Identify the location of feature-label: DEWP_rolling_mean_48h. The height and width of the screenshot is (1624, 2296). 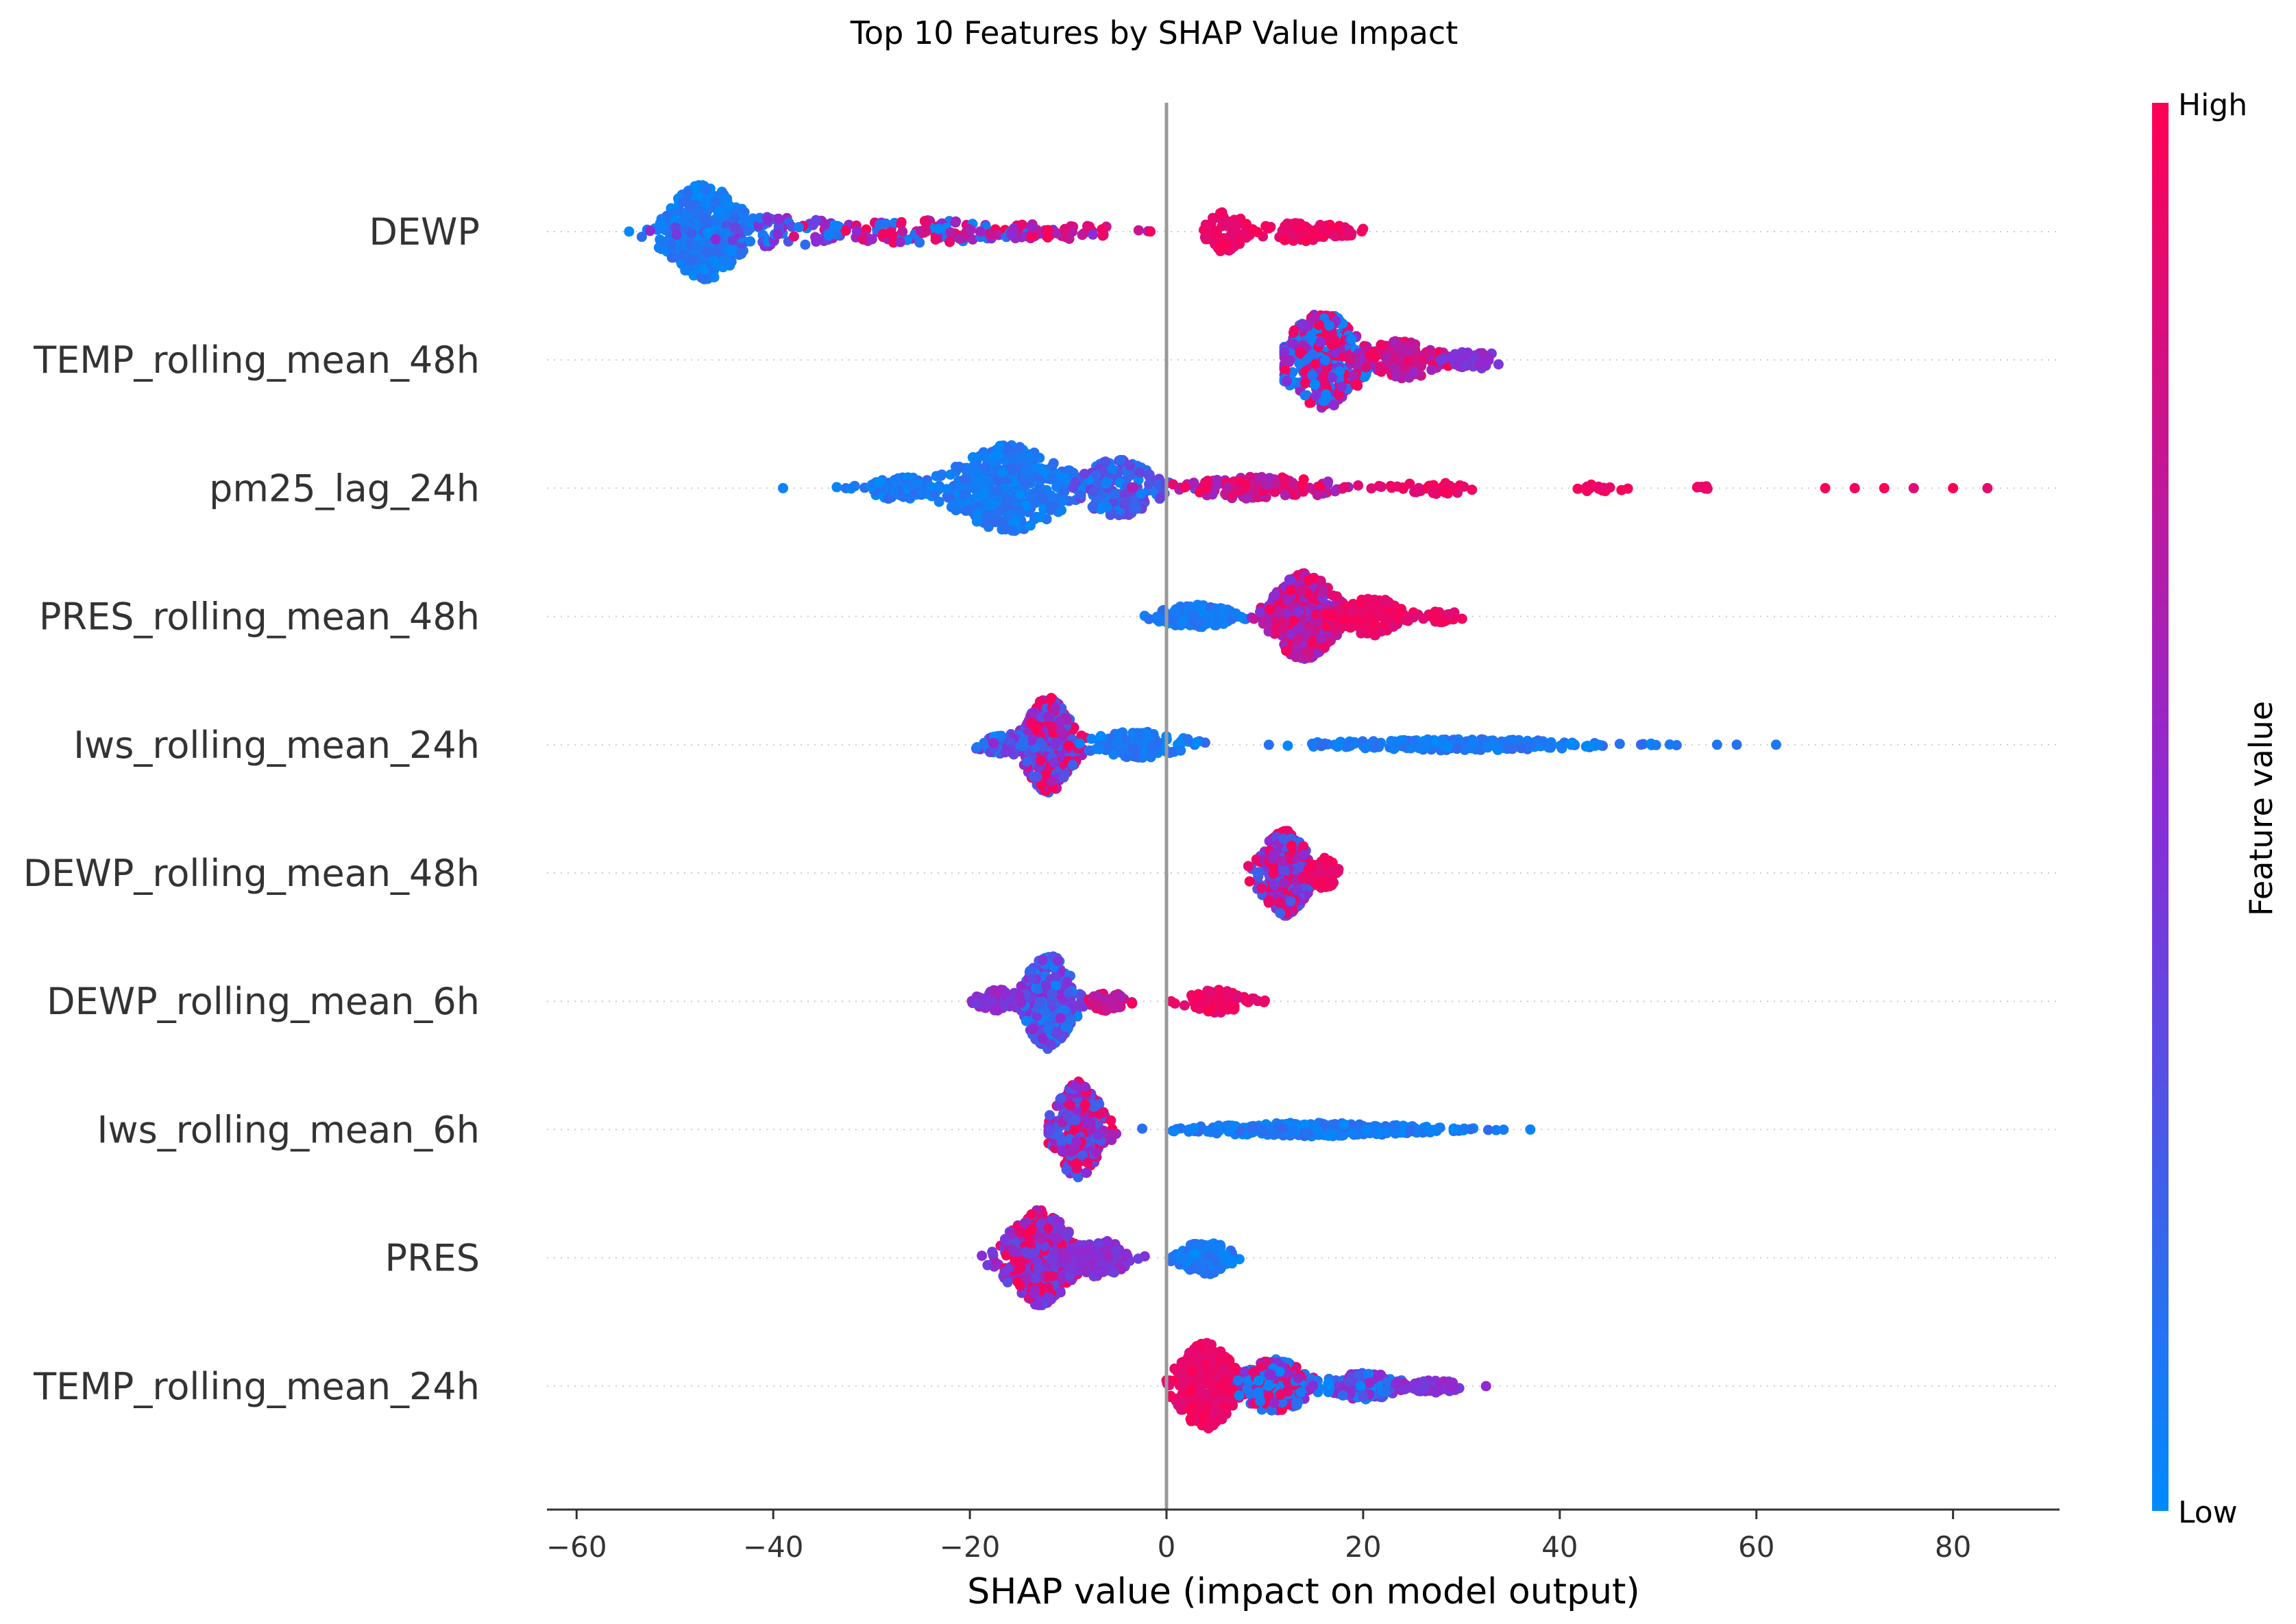
(251, 874).